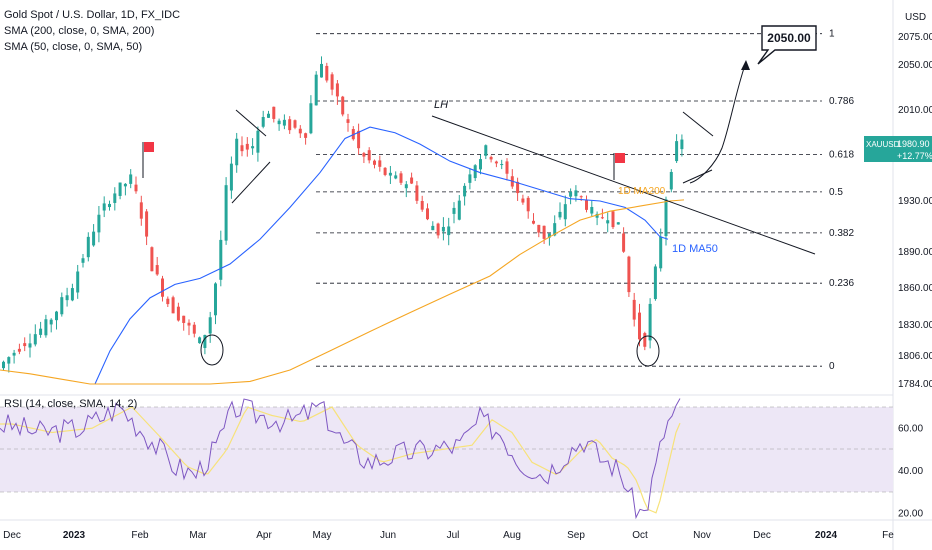 This screenshot has width=932, height=550. Describe the element at coordinates (640, 535) in the screenshot. I see `time-tick-label: Oct` at that location.